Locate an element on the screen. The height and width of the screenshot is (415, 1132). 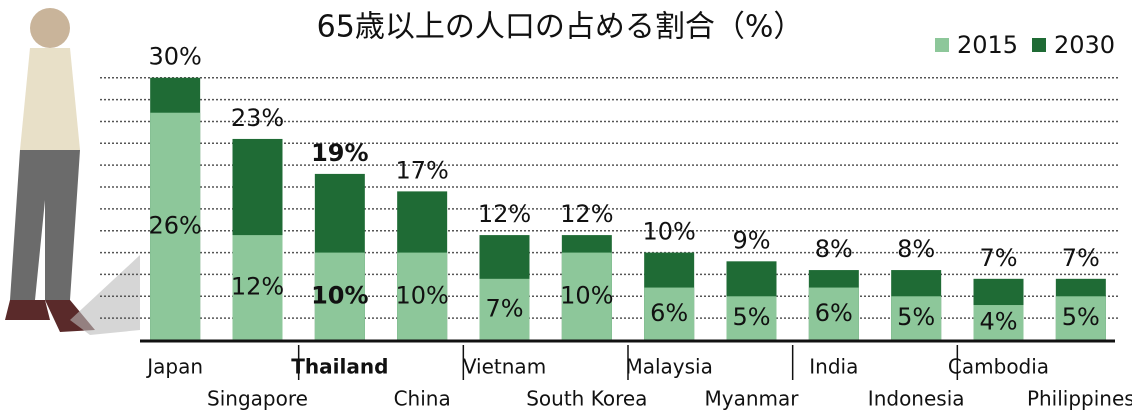
x-tick-label: South Korea is located at coordinates (586, 399).